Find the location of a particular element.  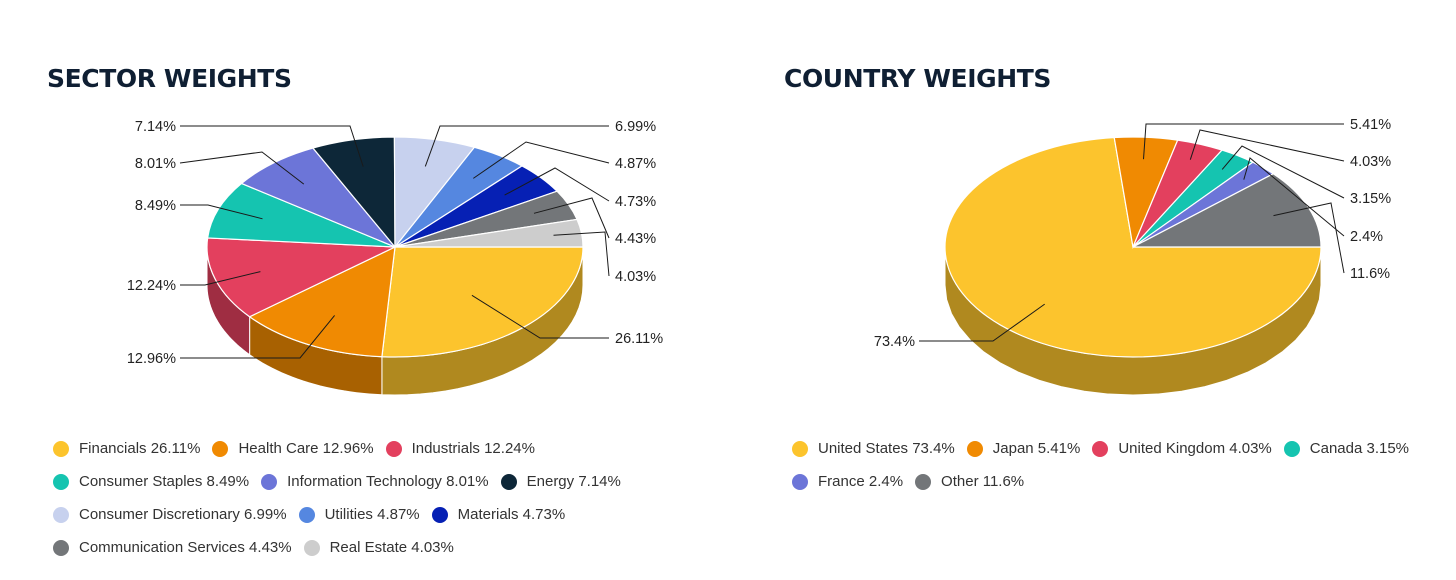

data-label-united-states: 73.4% is located at coordinates (894, 342).